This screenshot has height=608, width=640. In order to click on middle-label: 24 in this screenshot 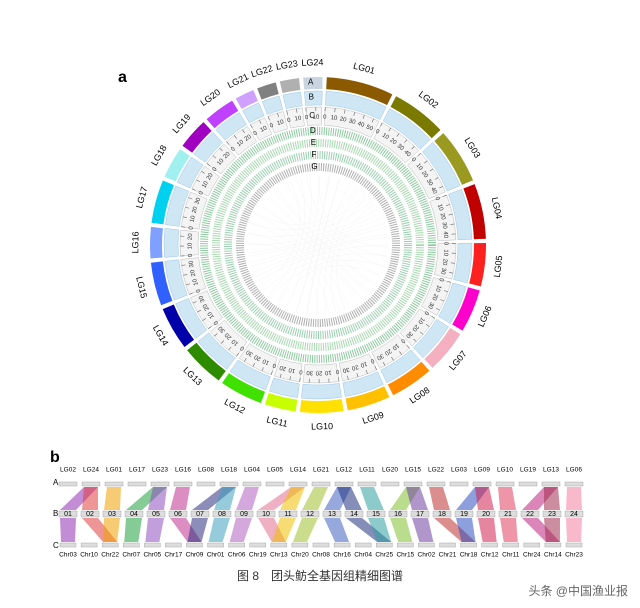, I will do `click(574, 514)`.